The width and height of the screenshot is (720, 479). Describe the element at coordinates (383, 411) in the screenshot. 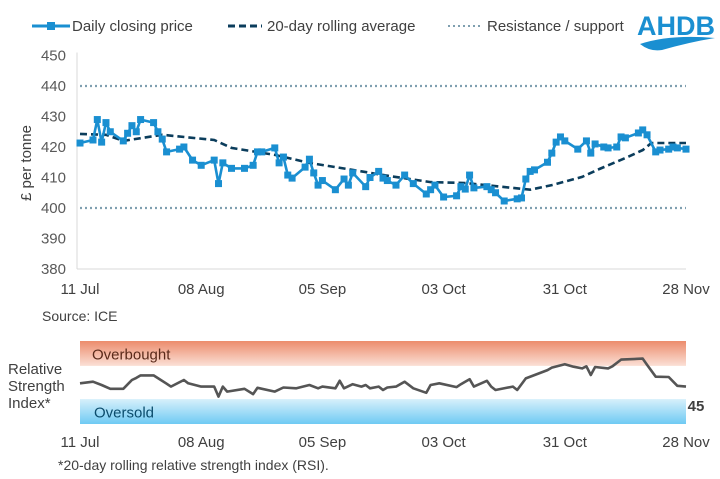

I see `oversold-band` at that location.